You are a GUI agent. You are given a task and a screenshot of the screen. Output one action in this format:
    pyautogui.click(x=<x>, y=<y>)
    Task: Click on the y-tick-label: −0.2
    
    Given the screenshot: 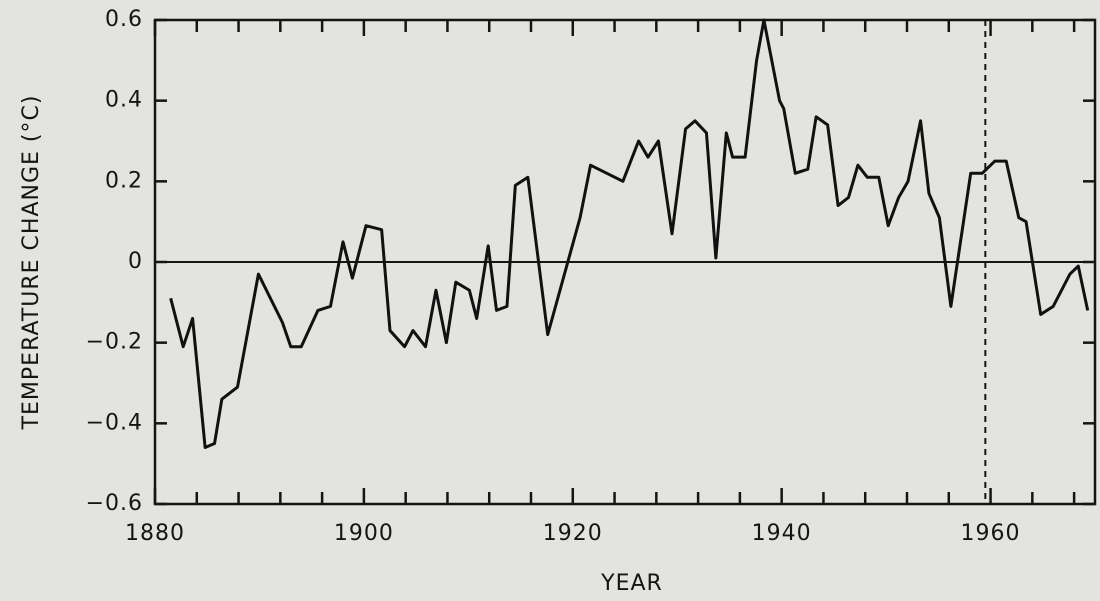 What is the action you would take?
    pyautogui.click(x=114, y=342)
    